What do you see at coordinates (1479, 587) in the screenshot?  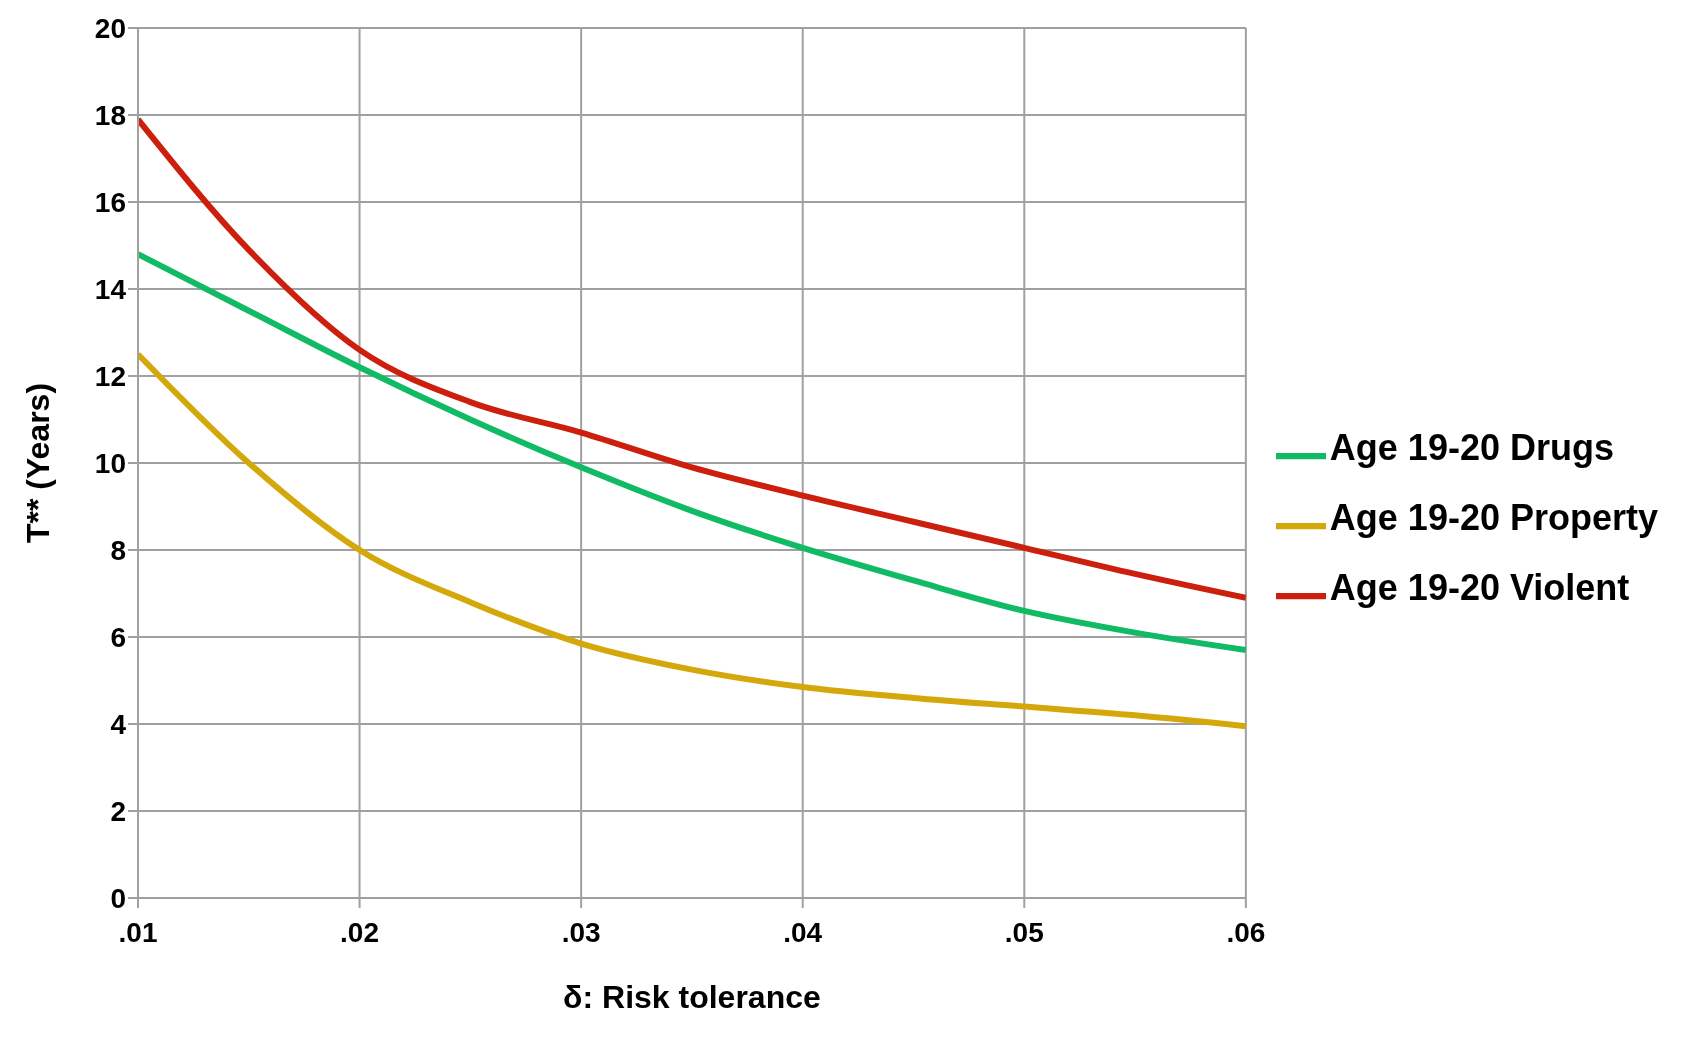 I see `legend-label: Age 19-20 Violent` at bounding box center [1479, 587].